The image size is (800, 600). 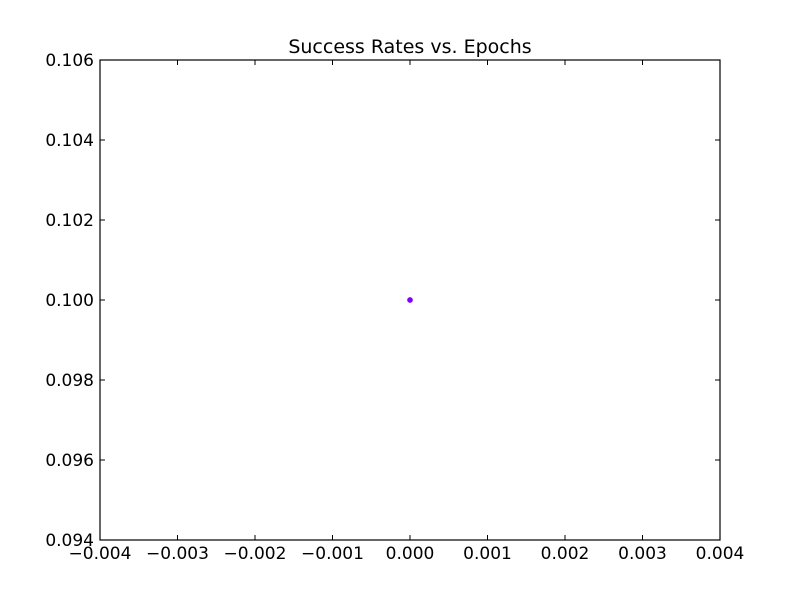 What do you see at coordinates (642, 554) in the screenshot?
I see `x-tick-label: 0.003` at bounding box center [642, 554].